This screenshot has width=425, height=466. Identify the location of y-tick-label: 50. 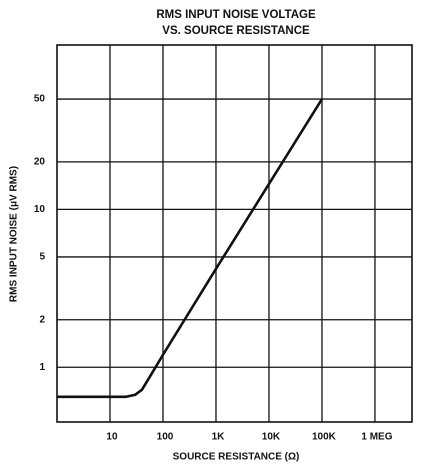
(40, 99).